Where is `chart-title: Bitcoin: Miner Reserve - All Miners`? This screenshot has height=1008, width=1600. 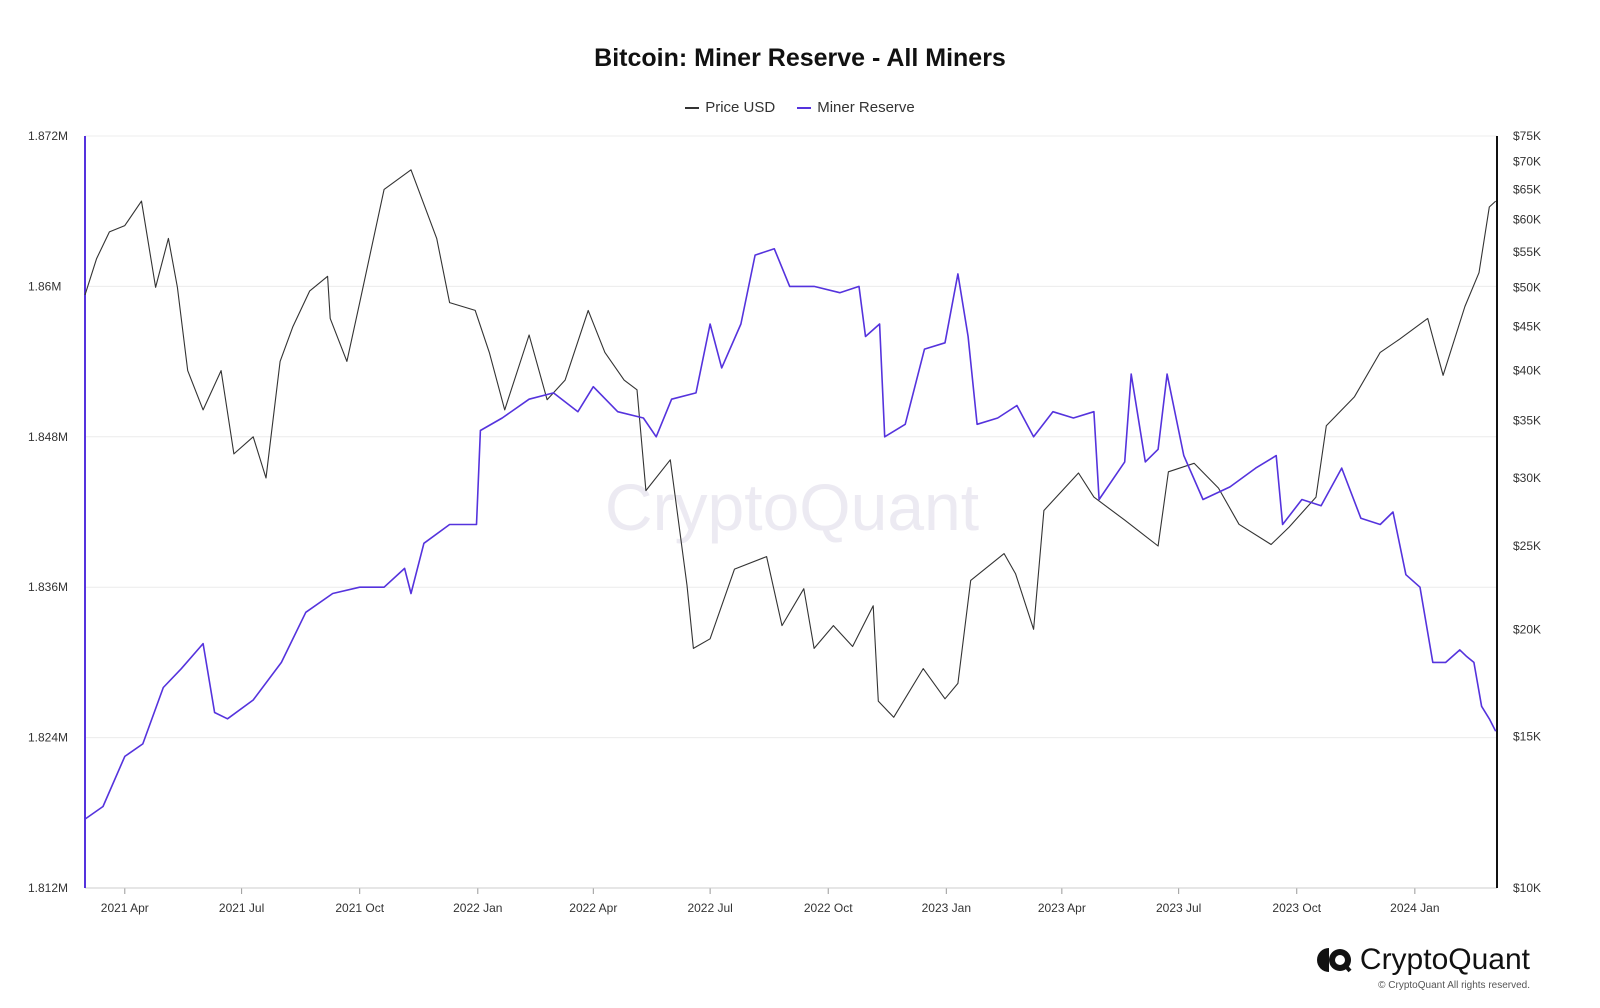
chart-title: Bitcoin: Miner Reserve - All Miners is located at coordinates (800, 58).